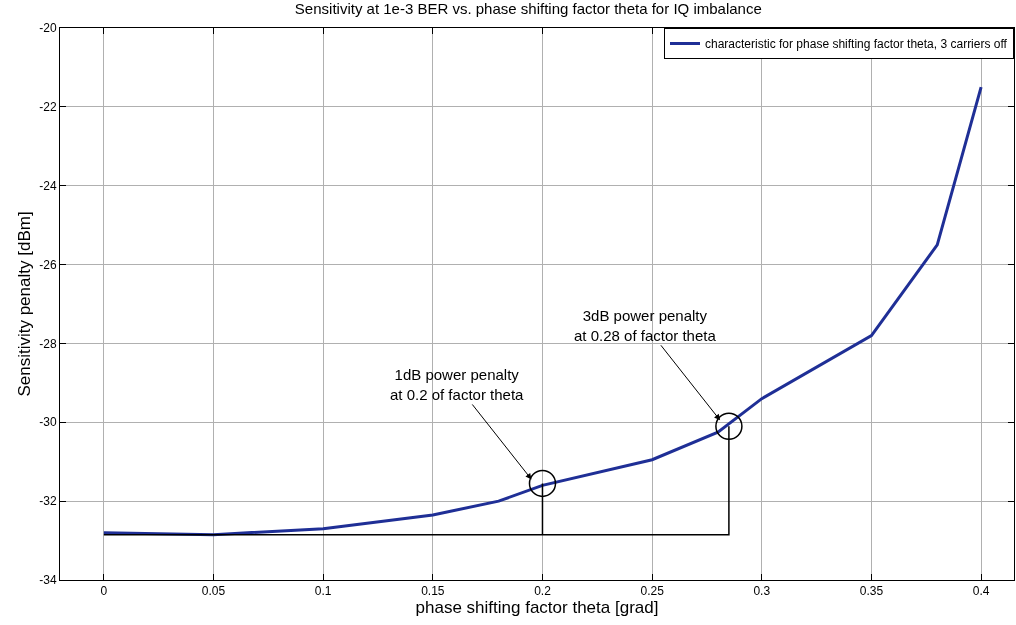 The image size is (1016, 625). Describe the element at coordinates (48, 580) in the screenshot. I see `y-tick-label: -34` at that location.